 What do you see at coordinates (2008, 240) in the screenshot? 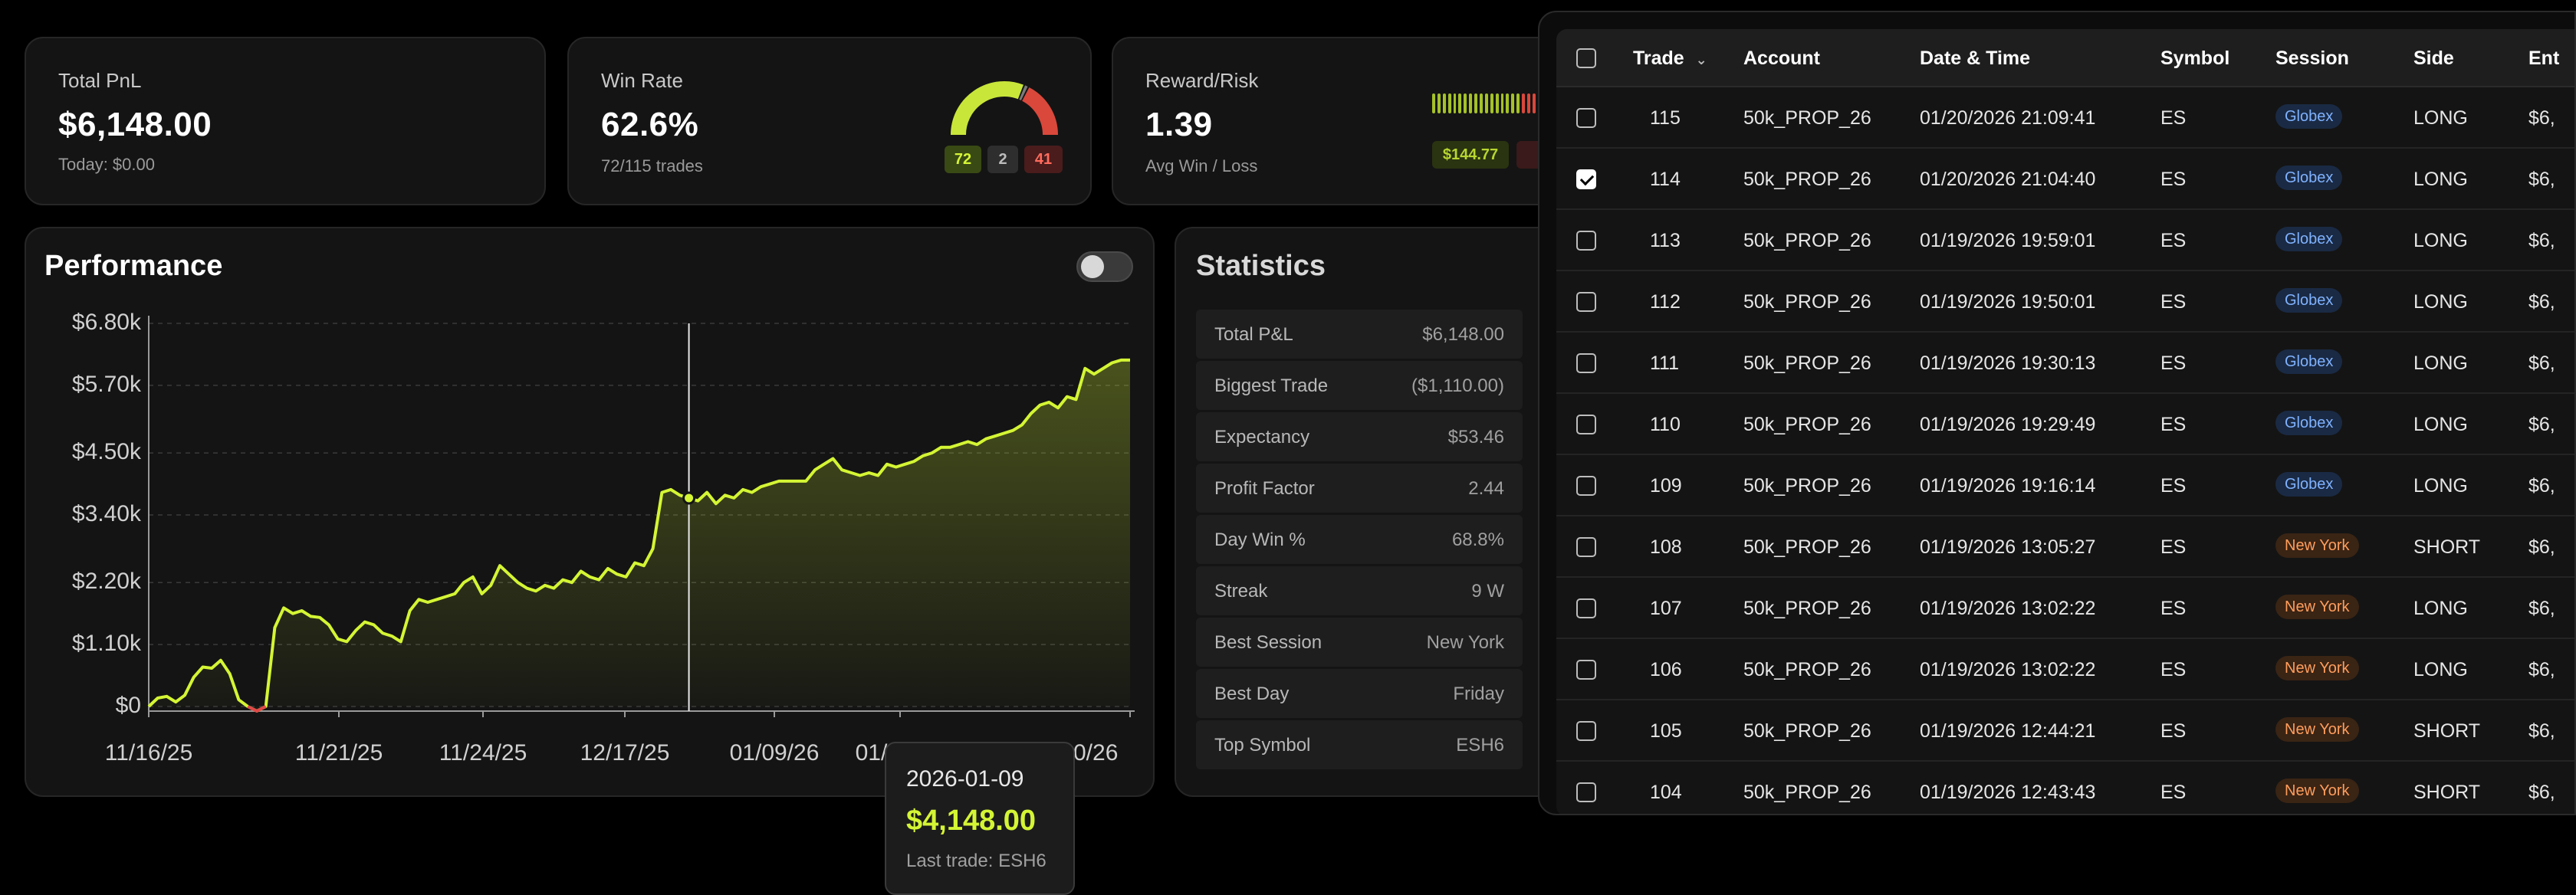
I see `cell-datetime: 01/19/2026 19:59:01` at bounding box center [2008, 240].